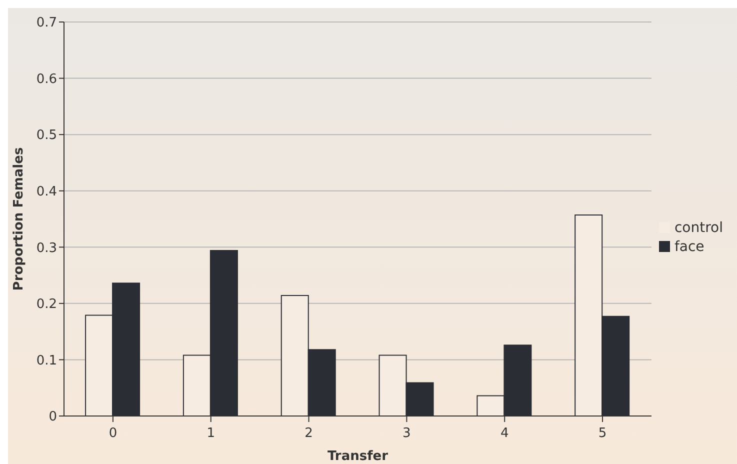  Describe the element at coordinates (689, 247) in the screenshot. I see `legend-label: face` at that location.